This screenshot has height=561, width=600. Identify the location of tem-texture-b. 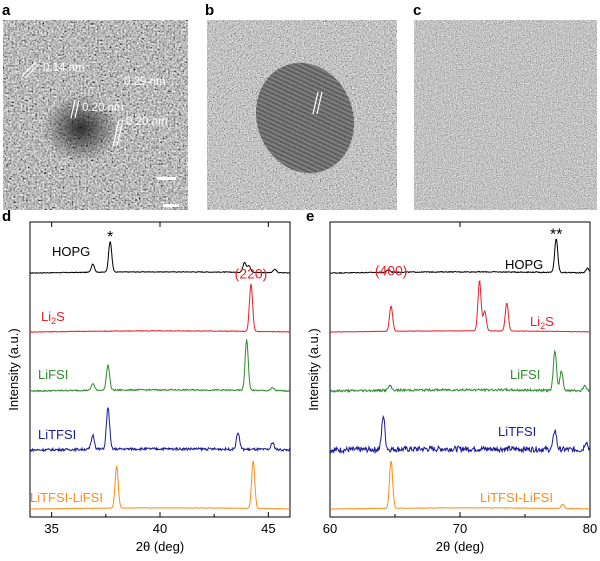
(302, 115).